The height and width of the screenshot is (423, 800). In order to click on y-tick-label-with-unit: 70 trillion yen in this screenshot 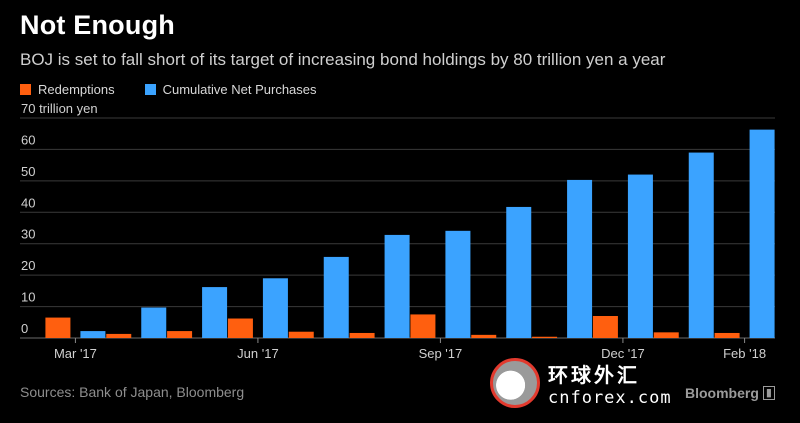, I will do `click(59, 108)`.